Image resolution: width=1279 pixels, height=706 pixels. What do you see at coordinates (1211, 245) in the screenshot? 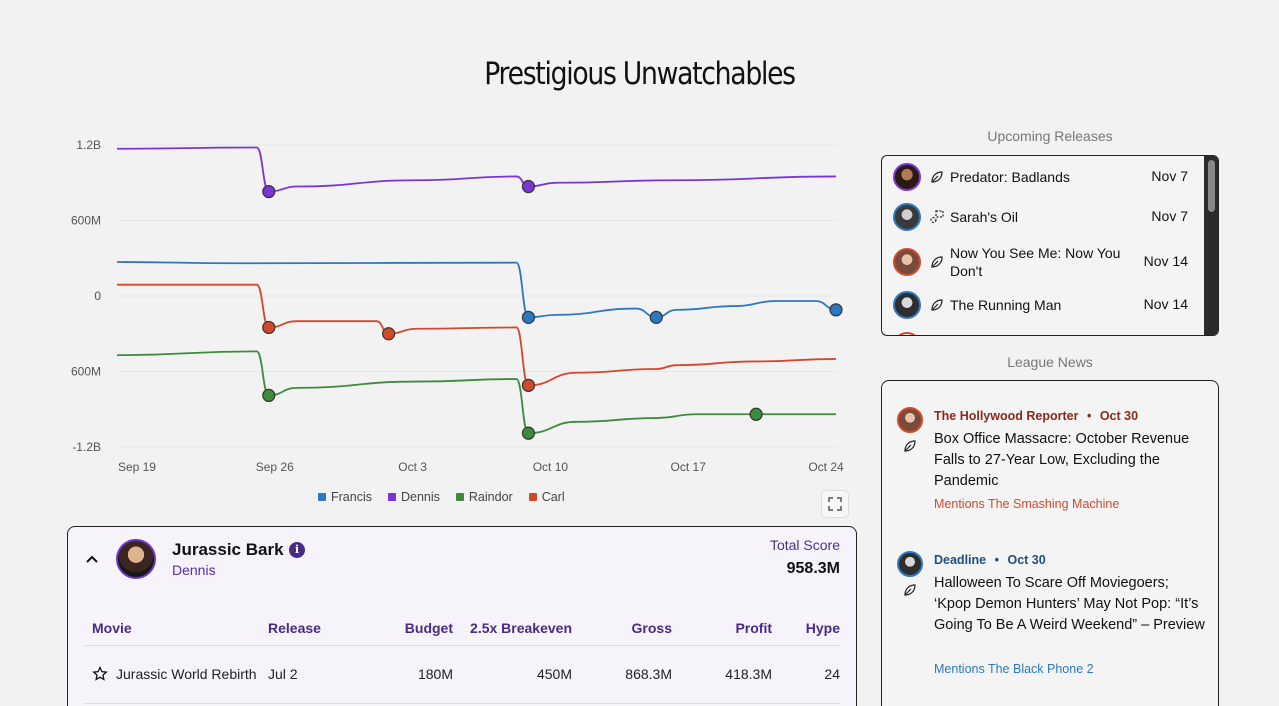
I see `scrollbar` at bounding box center [1211, 245].